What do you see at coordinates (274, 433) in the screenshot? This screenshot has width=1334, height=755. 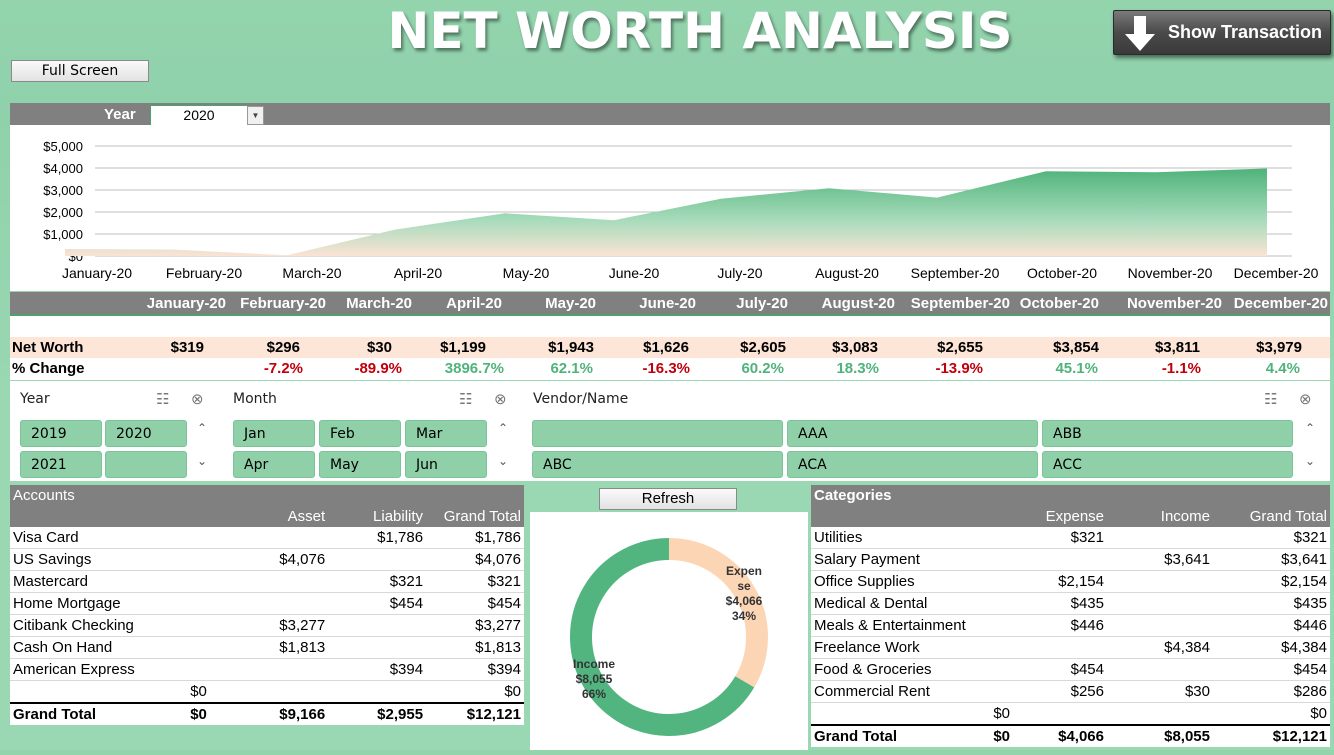 I see `slicer-item-jan: Jan` at bounding box center [274, 433].